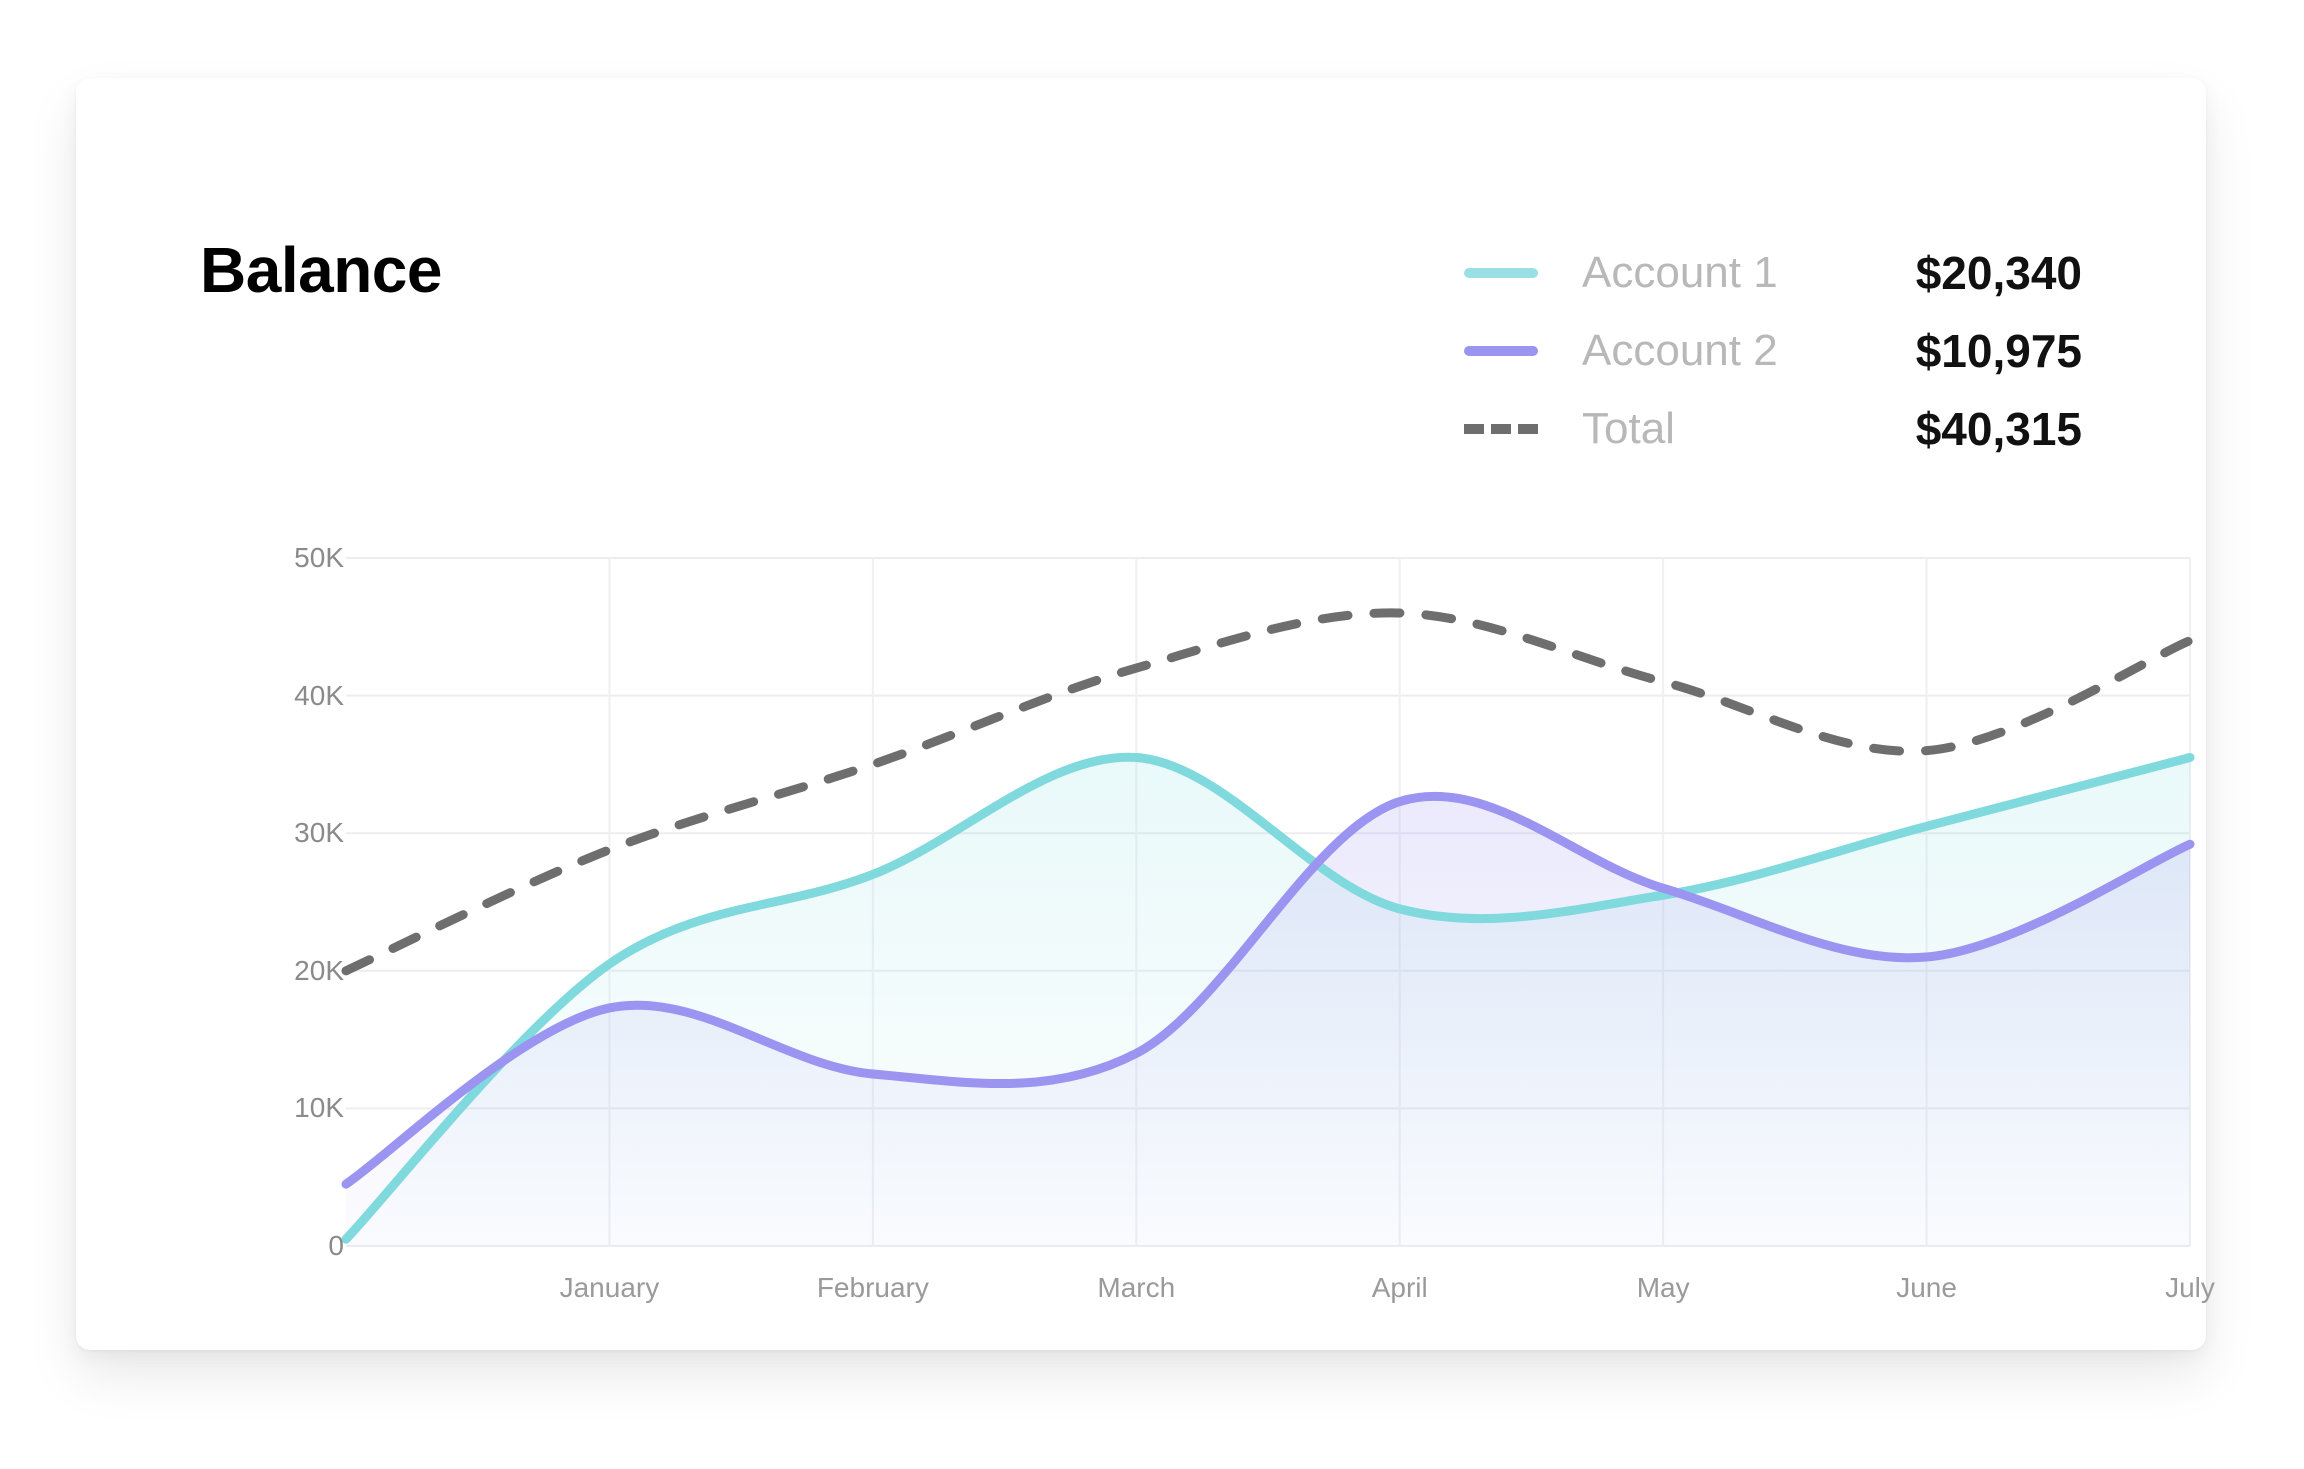  What do you see at coordinates (319, 833) in the screenshot?
I see `y-axis-tick-label: 30K` at bounding box center [319, 833].